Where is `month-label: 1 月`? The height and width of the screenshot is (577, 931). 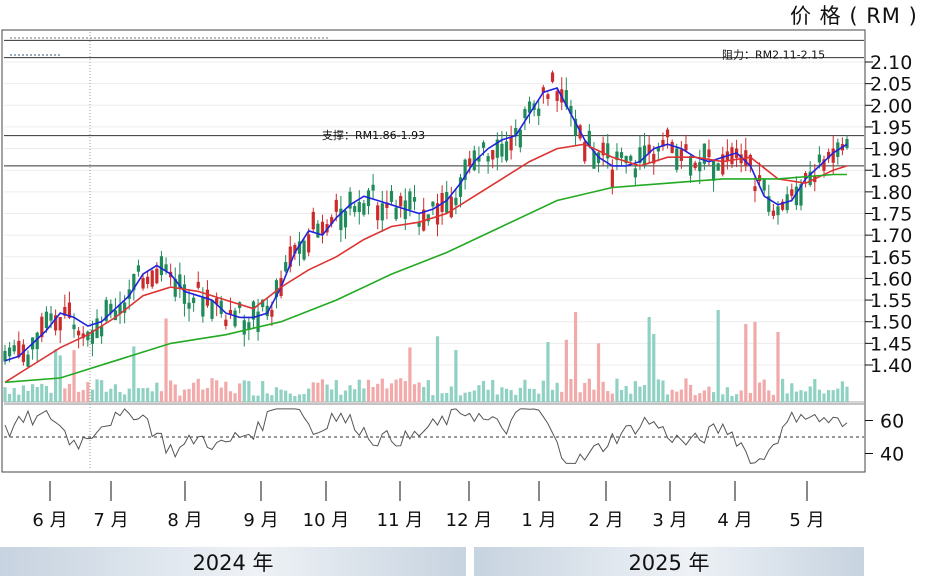
month-label: 1 月 is located at coordinates (538, 520).